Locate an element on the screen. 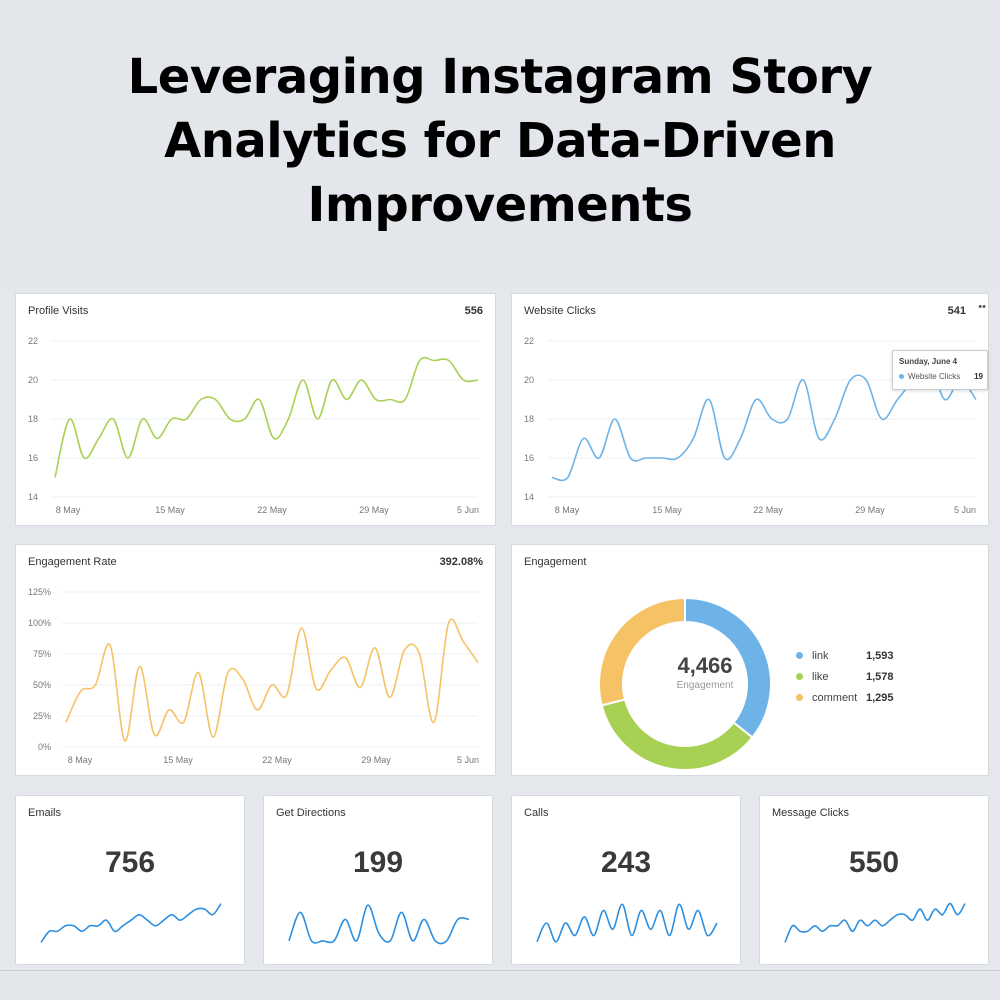 This screenshot has height=1000, width=1000. card-title: Calls is located at coordinates (536, 813).